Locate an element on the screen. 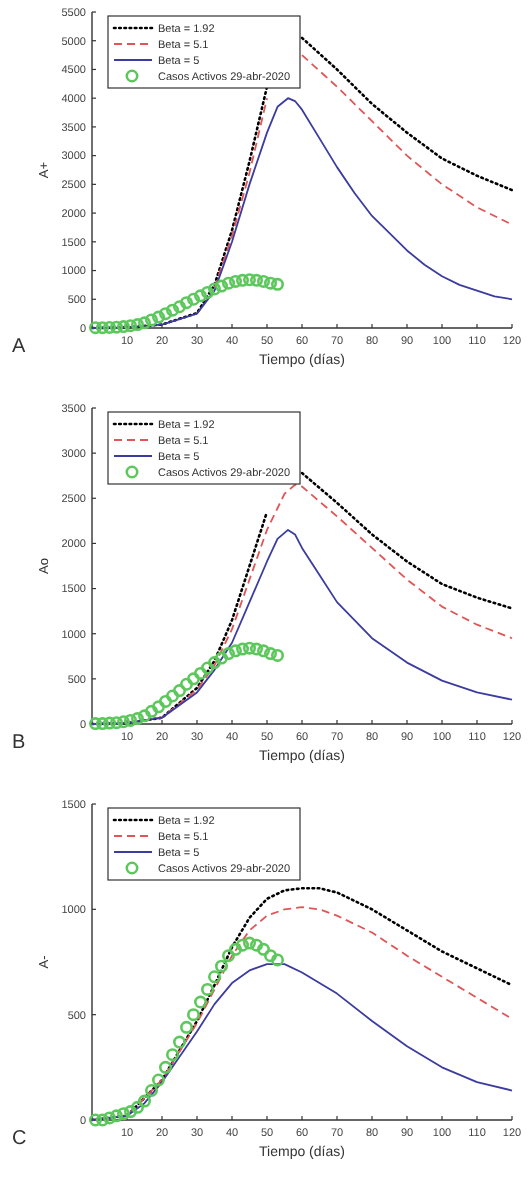 The image size is (530, 1190). text: A is located at coordinates (19, 347).